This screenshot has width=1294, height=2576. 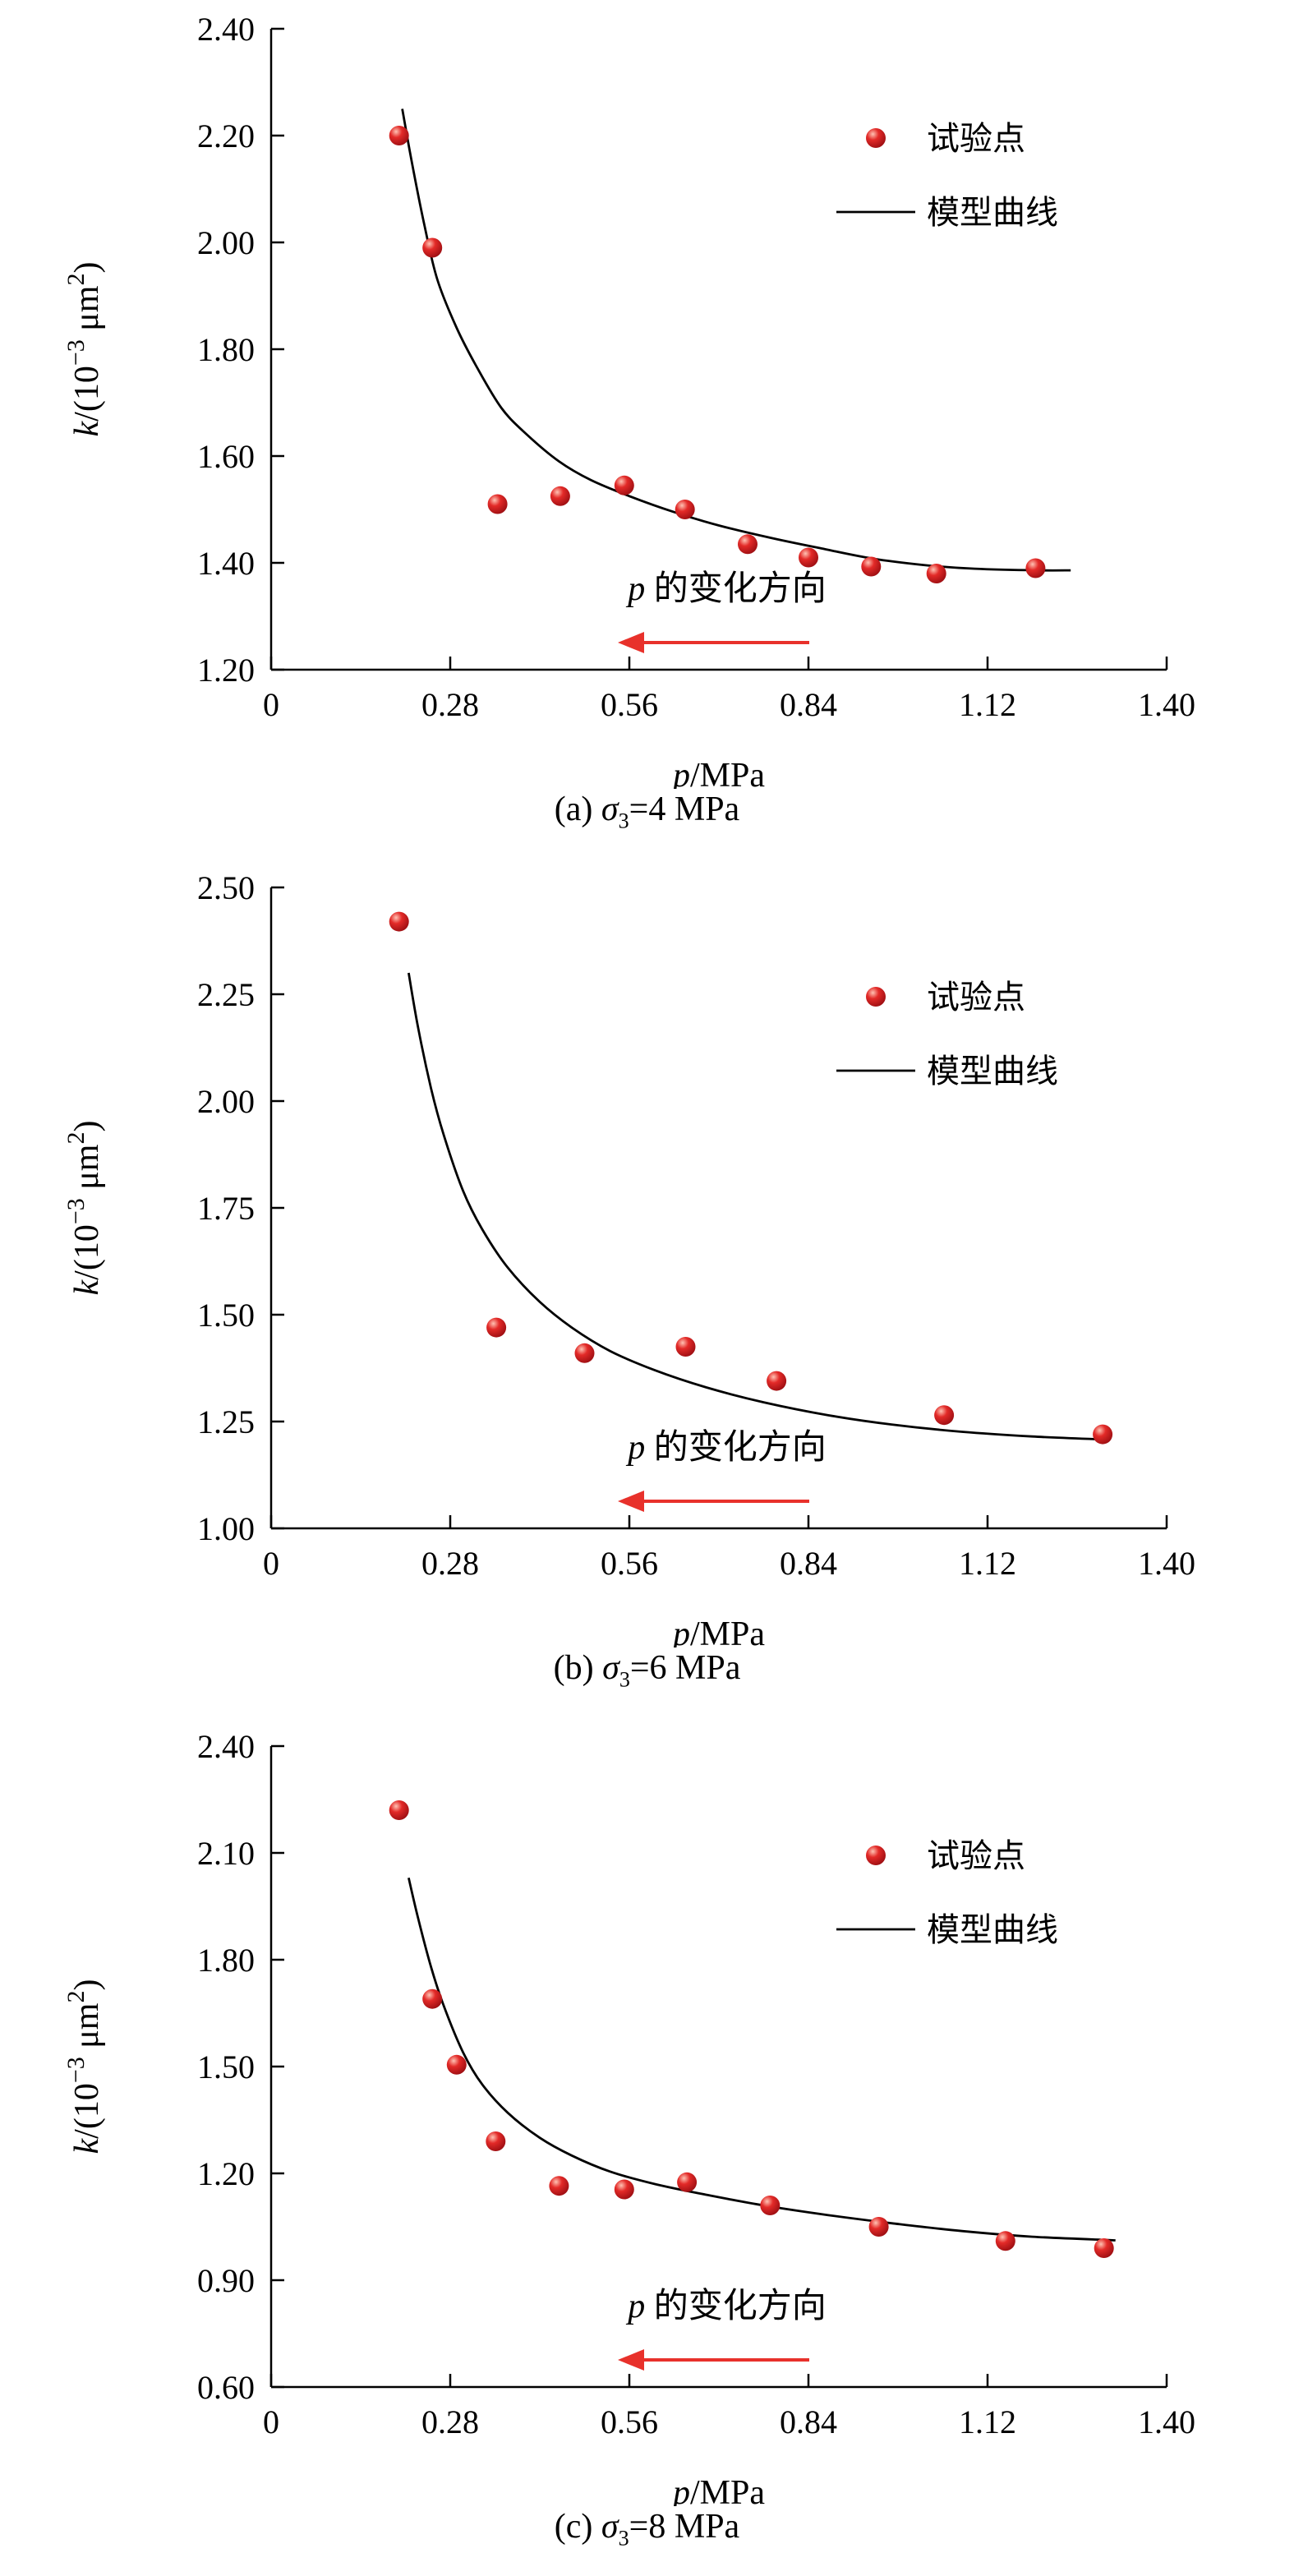 I want to click on svg-text: 2.40, so click(x=226, y=1746).